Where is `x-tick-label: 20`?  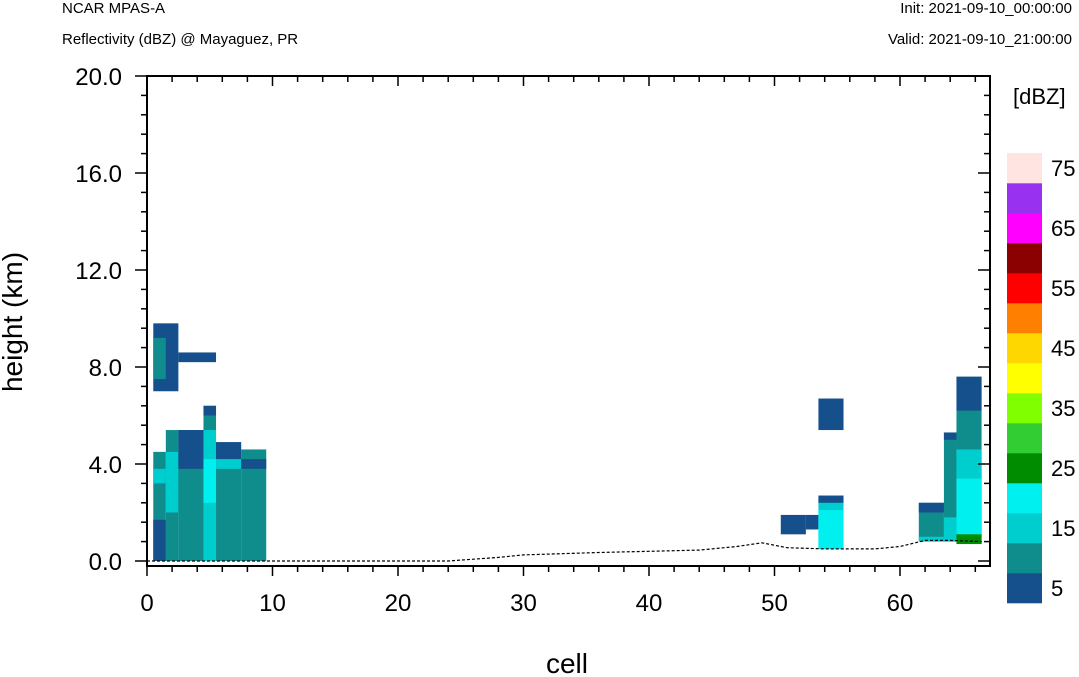 x-tick-label: 20 is located at coordinates (398, 603).